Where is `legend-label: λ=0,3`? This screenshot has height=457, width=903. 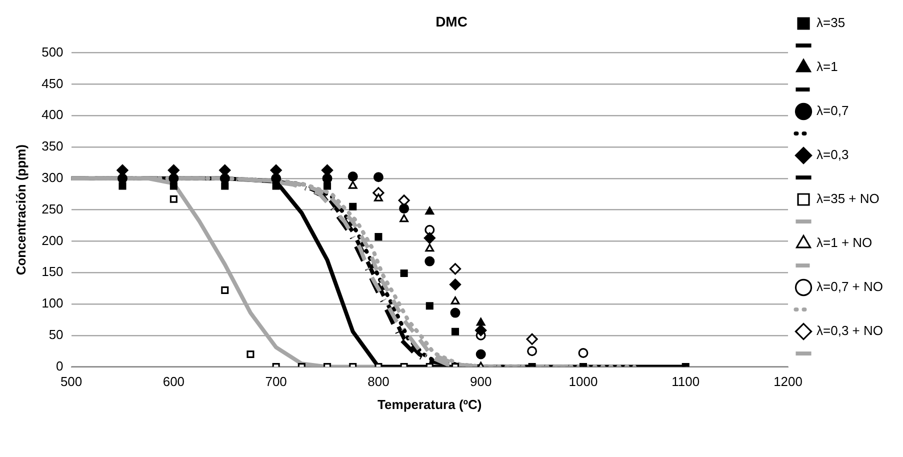
legend-label: λ=0,3 is located at coordinates (832, 154).